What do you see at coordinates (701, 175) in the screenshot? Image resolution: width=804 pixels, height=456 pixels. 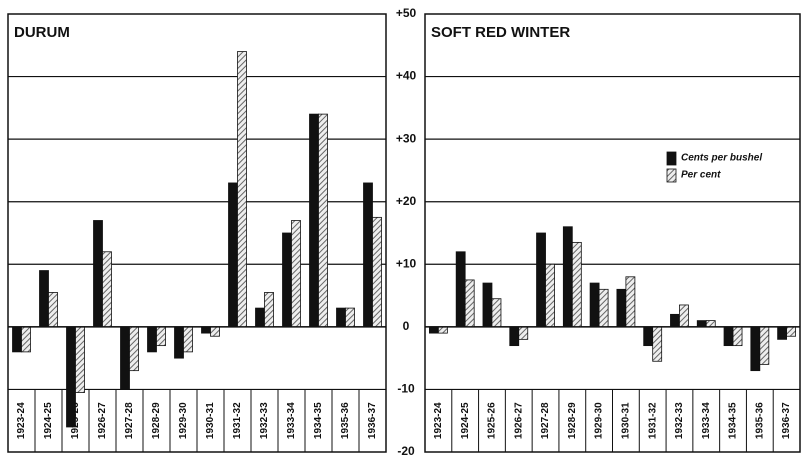 I see `legend-label: Per cent` at bounding box center [701, 175].